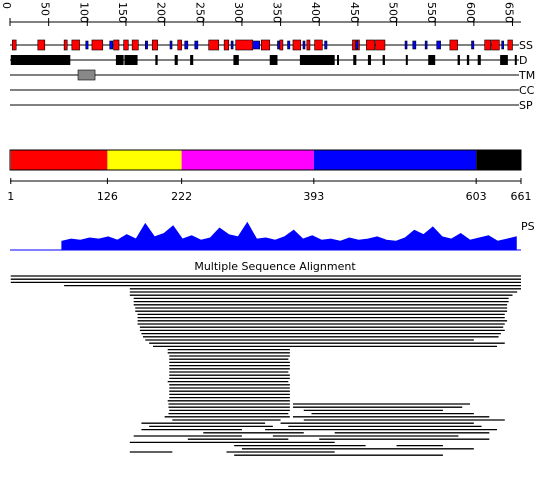 The height and width of the screenshot is (485, 550). Describe the element at coordinates (527, 90) in the screenshot. I see `track-label: CC` at that location.